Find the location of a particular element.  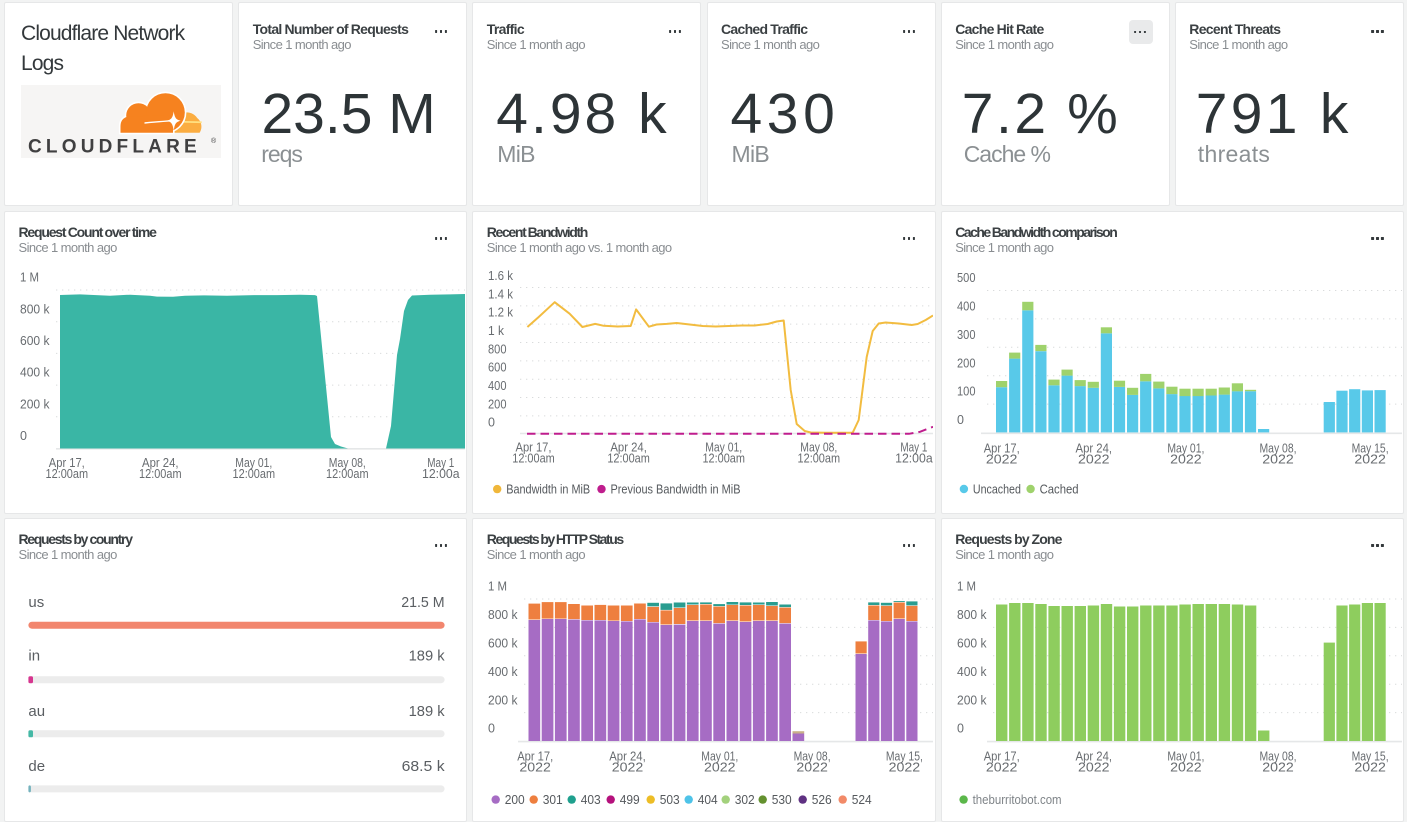

svg-text: 526 is located at coordinates (822, 800).